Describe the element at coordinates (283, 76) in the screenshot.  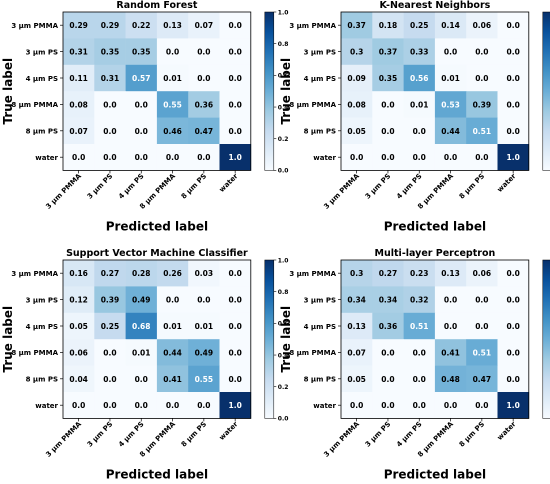
I see `colorbar-tick-label: 0.6` at that location.